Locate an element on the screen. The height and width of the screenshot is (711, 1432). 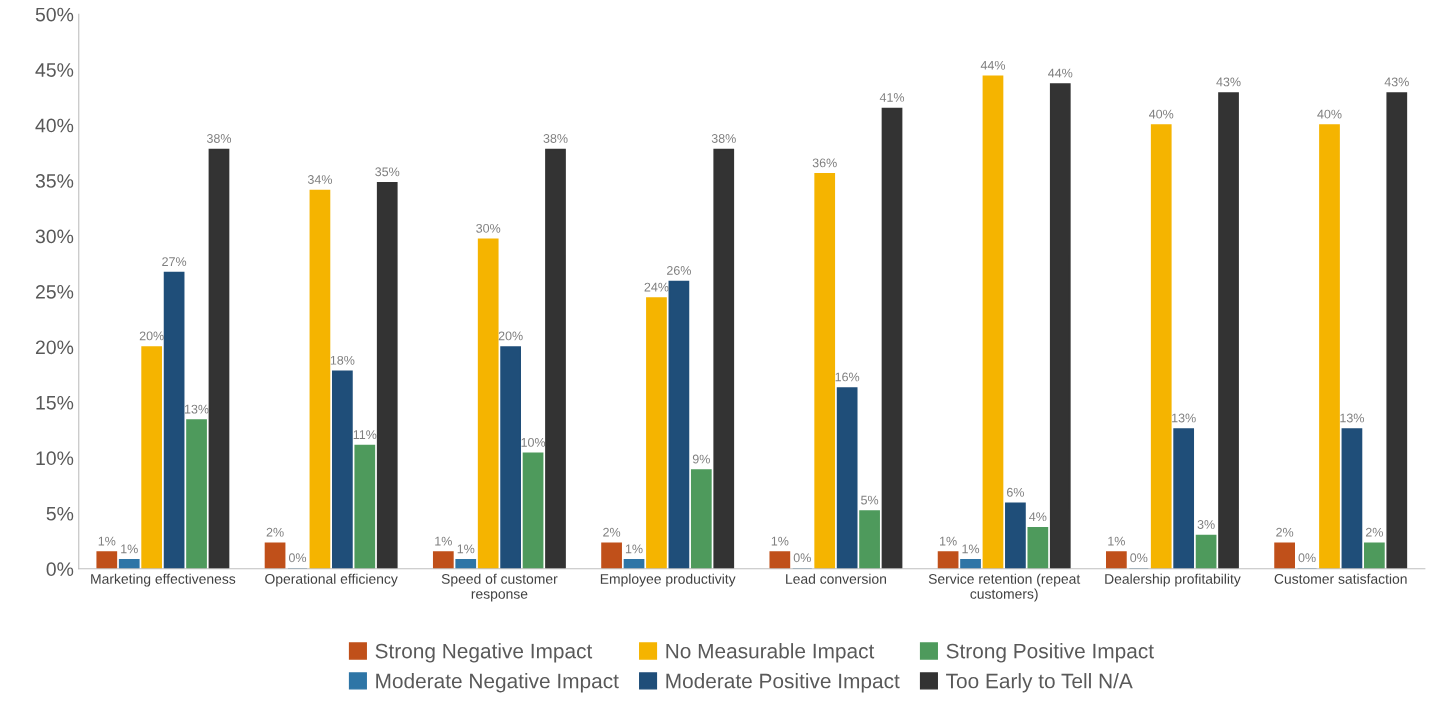
legend-label: Moderate Positive Impact is located at coordinates (783, 683).